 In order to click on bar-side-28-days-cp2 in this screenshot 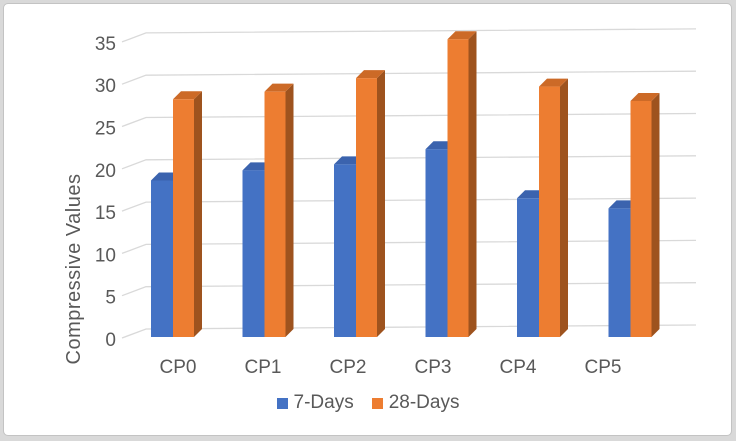, I will do `click(381, 204)`.